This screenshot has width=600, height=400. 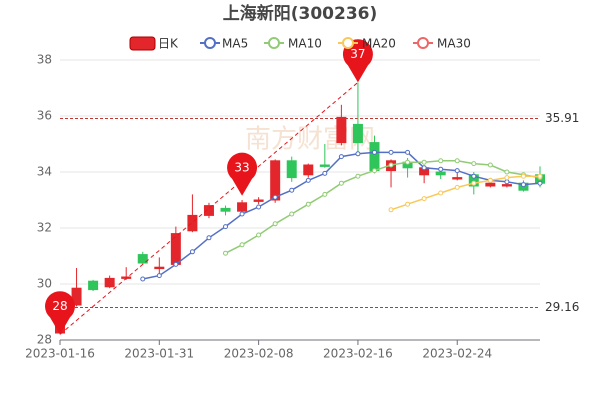 What do you see at coordinates (235, 44) in the screenshot?
I see `legend-label: MA5` at bounding box center [235, 44].